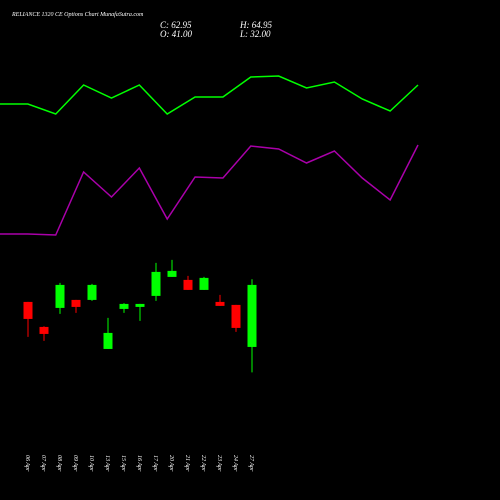 Image resolution: width=500 pixels, height=500 pixels. Describe the element at coordinates (27, 463) in the screenshot. I see `x-tick-label: 06 Apr` at that location.